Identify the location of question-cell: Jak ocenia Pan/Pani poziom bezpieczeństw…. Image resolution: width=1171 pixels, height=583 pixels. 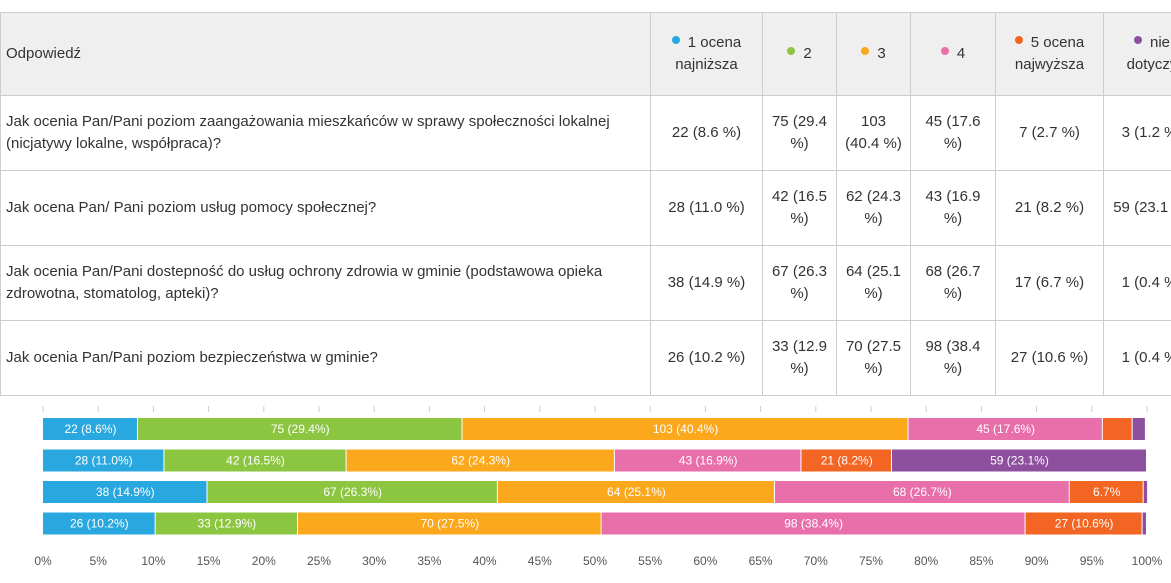
(325, 358).